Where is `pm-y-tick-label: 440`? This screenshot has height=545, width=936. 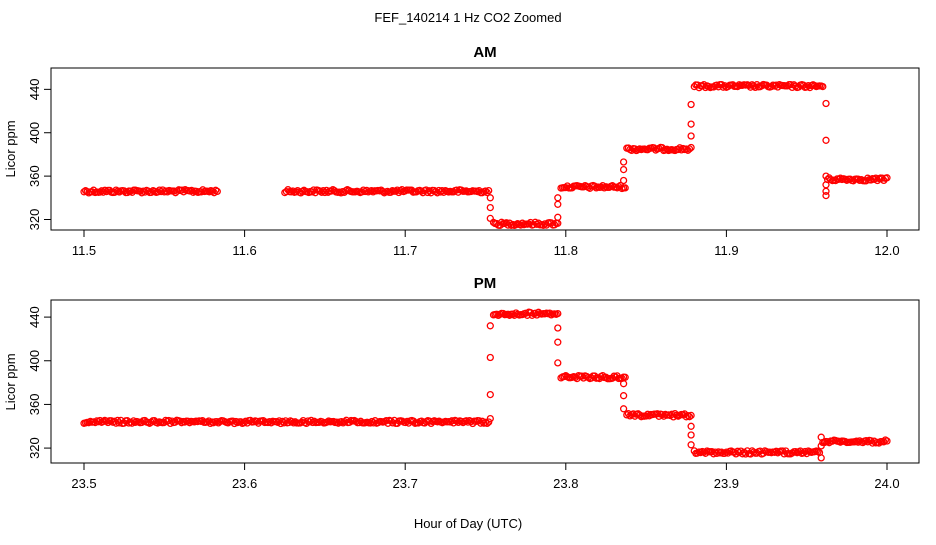
pm-y-tick-label: 440 is located at coordinates (34, 317).